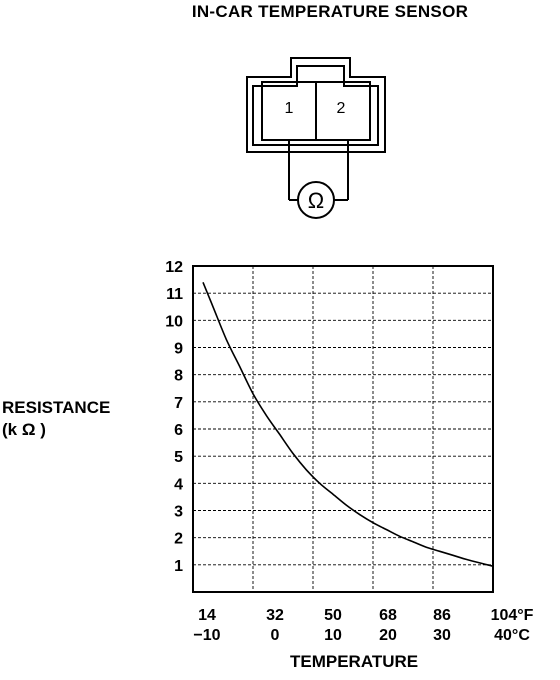 This screenshot has height=680, width=560. I want to click on x-tick-label-fahrenheit: 32, so click(275, 615).